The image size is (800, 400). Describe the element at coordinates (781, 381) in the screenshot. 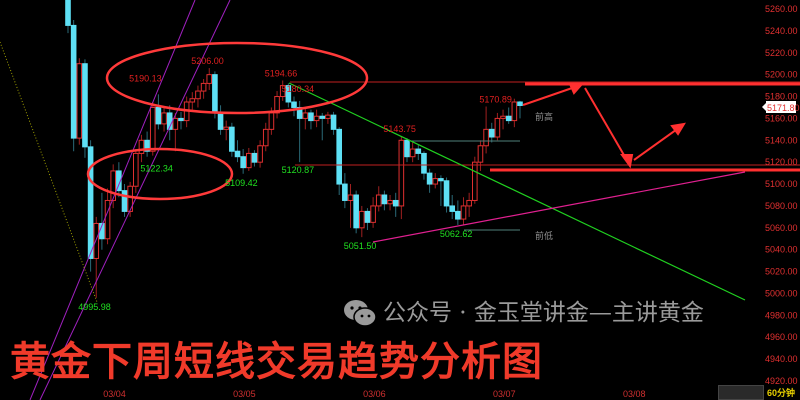

I see `y-tick-label: 4920.00` at that location.